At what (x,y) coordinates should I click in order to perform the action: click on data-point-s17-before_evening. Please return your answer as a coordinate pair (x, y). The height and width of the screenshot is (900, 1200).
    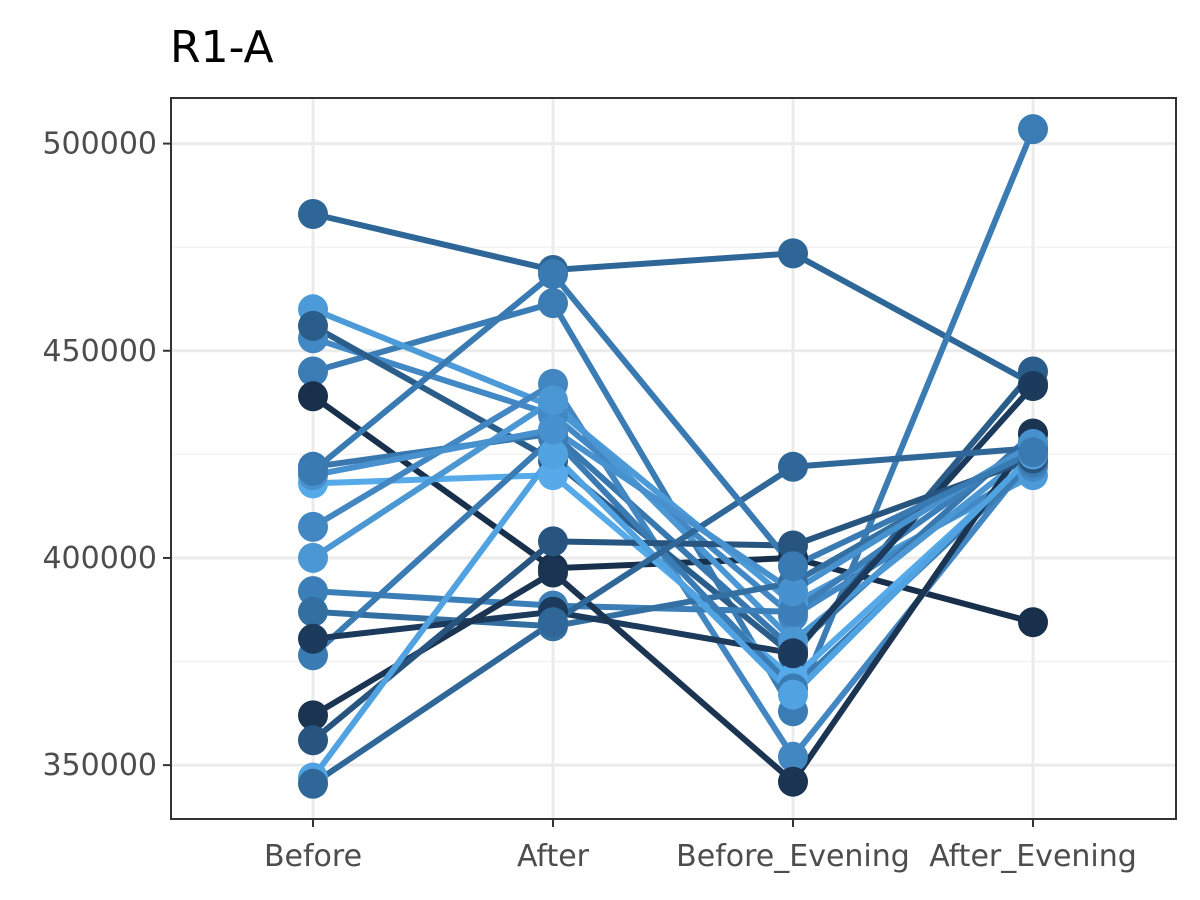
    Looking at the image, I should click on (793, 694).